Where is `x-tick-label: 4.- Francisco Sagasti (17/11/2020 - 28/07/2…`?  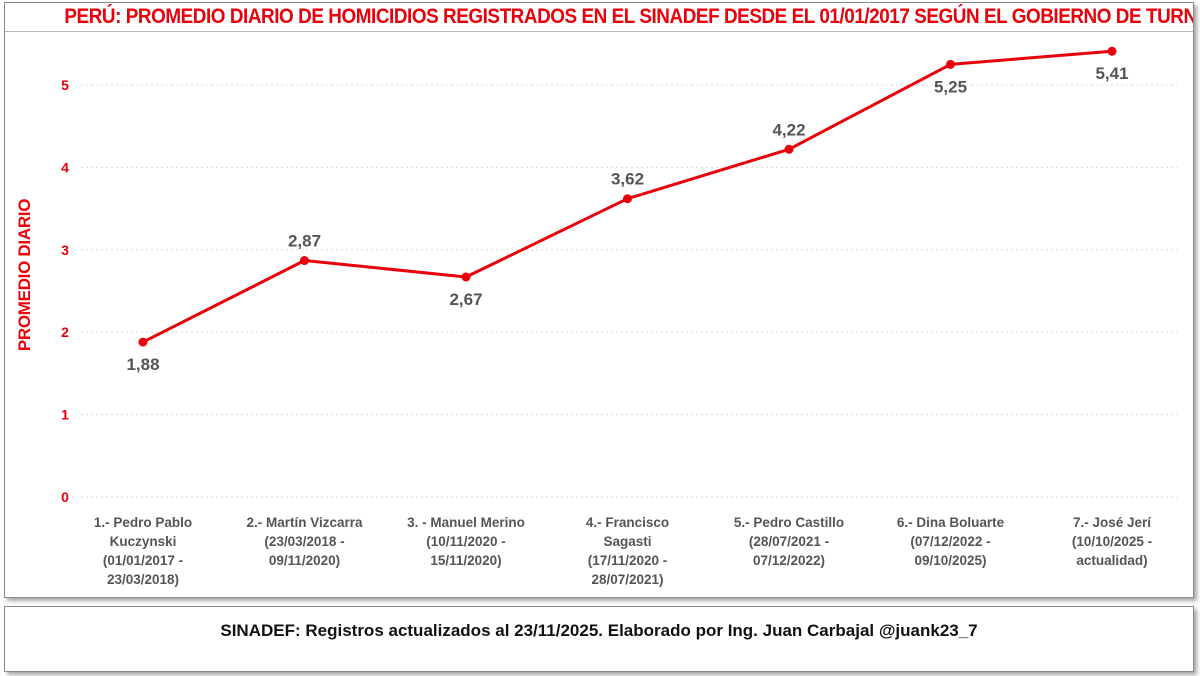 x-tick-label: 4.- Francisco Sagasti (17/11/2020 - 28/07/2… is located at coordinates (628, 551).